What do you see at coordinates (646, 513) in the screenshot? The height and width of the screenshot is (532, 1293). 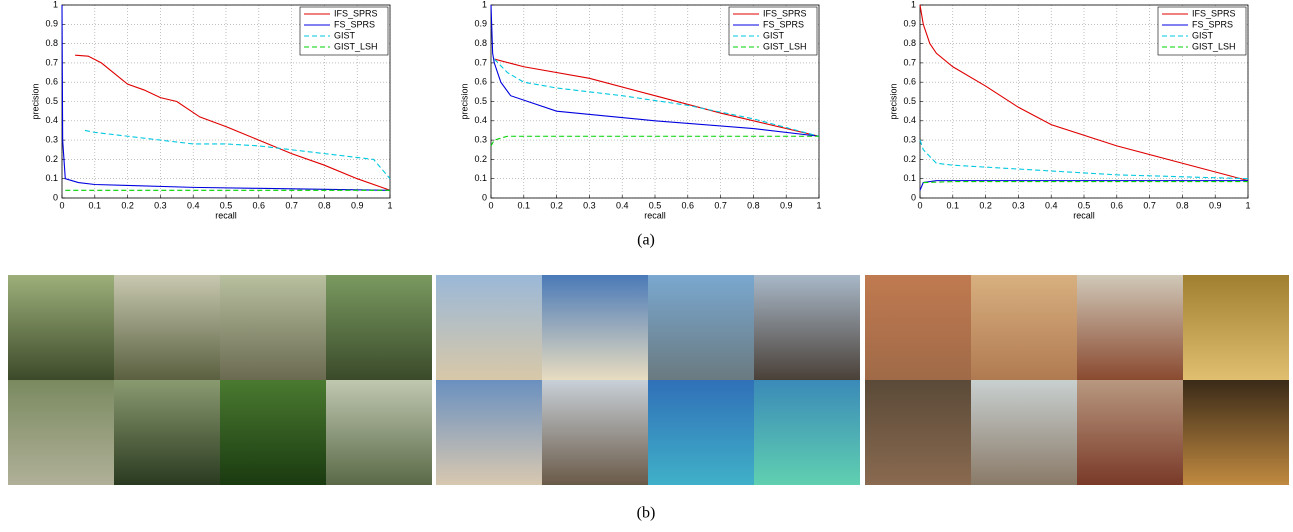 I see `caption: (b)` at bounding box center [646, 513].